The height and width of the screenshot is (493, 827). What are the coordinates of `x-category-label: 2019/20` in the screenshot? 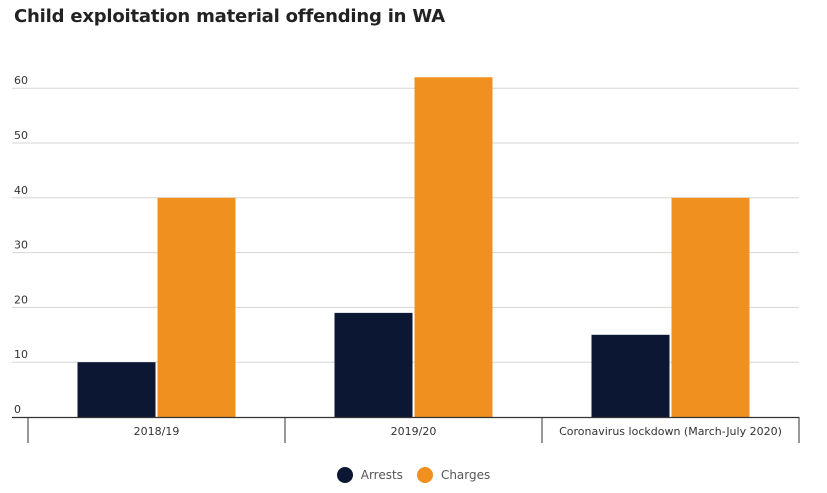 It's located at (414, 431).